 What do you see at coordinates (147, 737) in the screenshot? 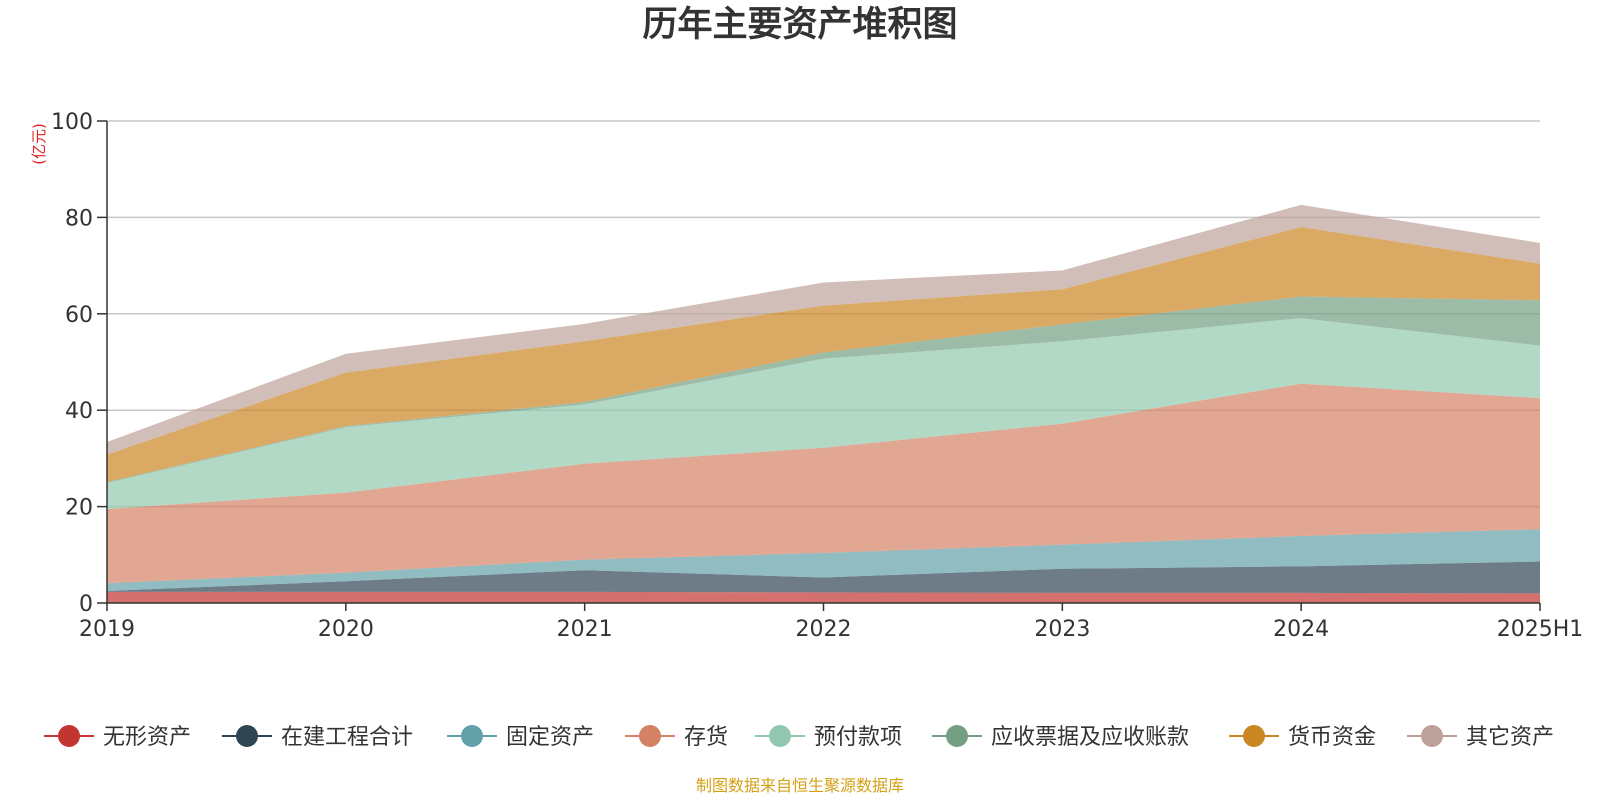
I see `legend-label: 无形资产` at bounding box center [147, 737].